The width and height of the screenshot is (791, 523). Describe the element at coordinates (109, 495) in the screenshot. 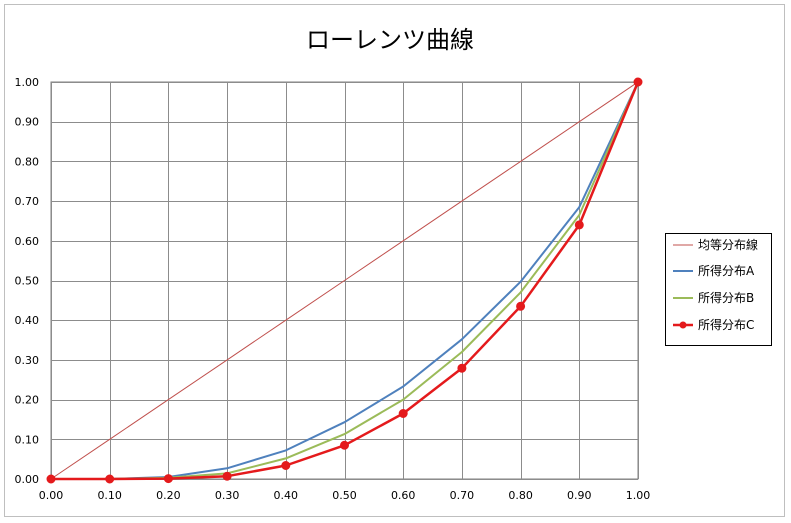

I see `x-tick-label: 0.10` at that location.